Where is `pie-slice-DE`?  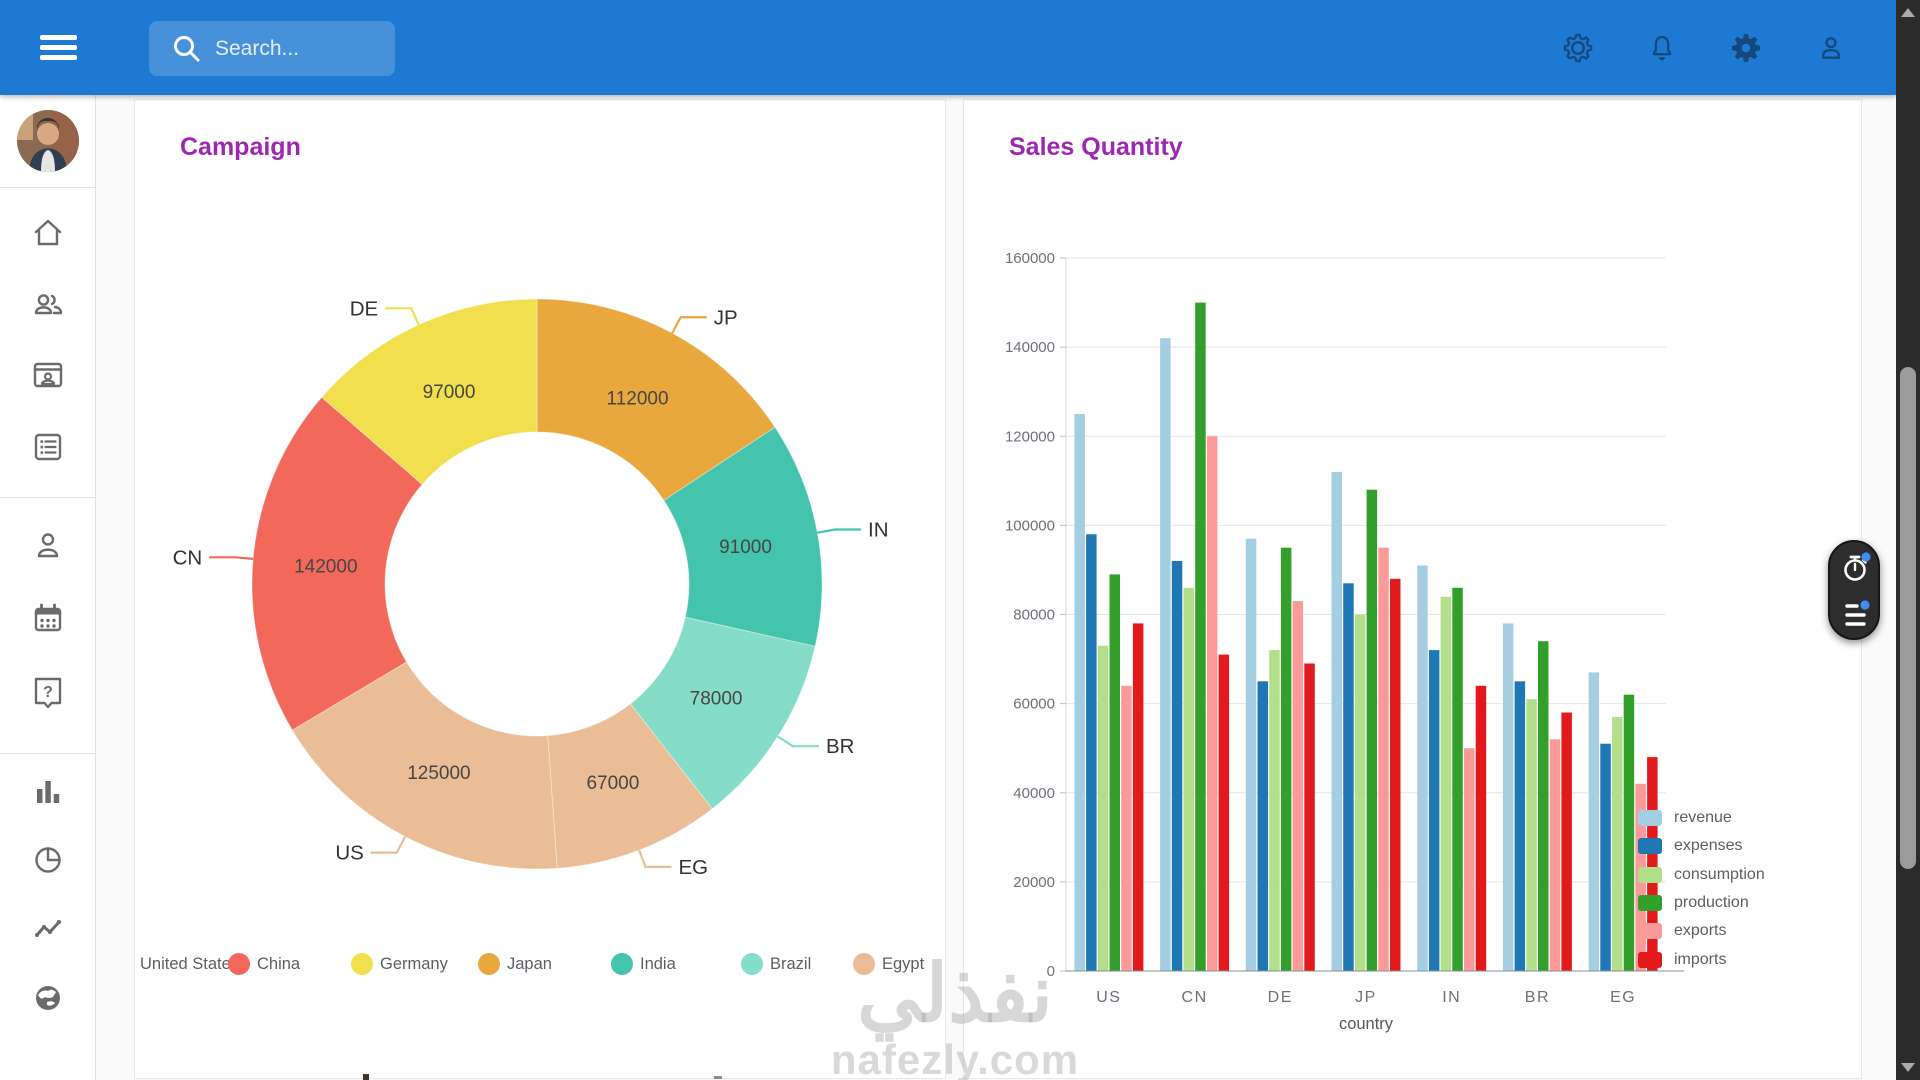
pie-slice-DE is located at coordinates (429, 392).